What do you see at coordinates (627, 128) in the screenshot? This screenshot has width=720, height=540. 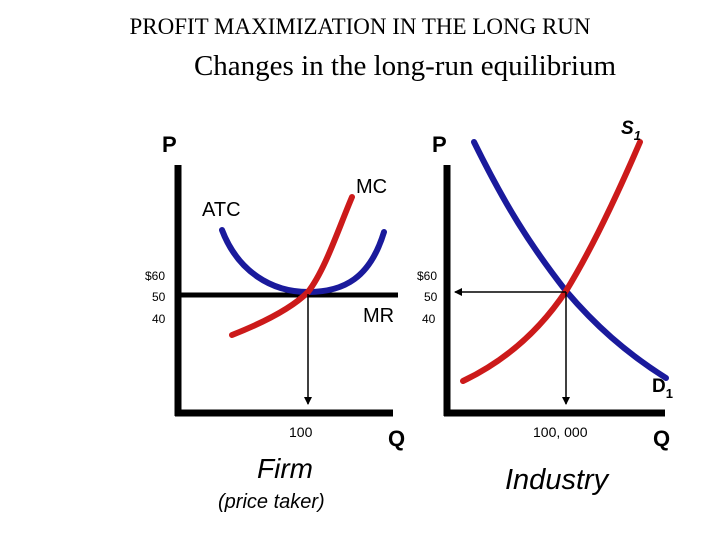 I see `industry-supply-letter: S` at bounding box center [627, 128].